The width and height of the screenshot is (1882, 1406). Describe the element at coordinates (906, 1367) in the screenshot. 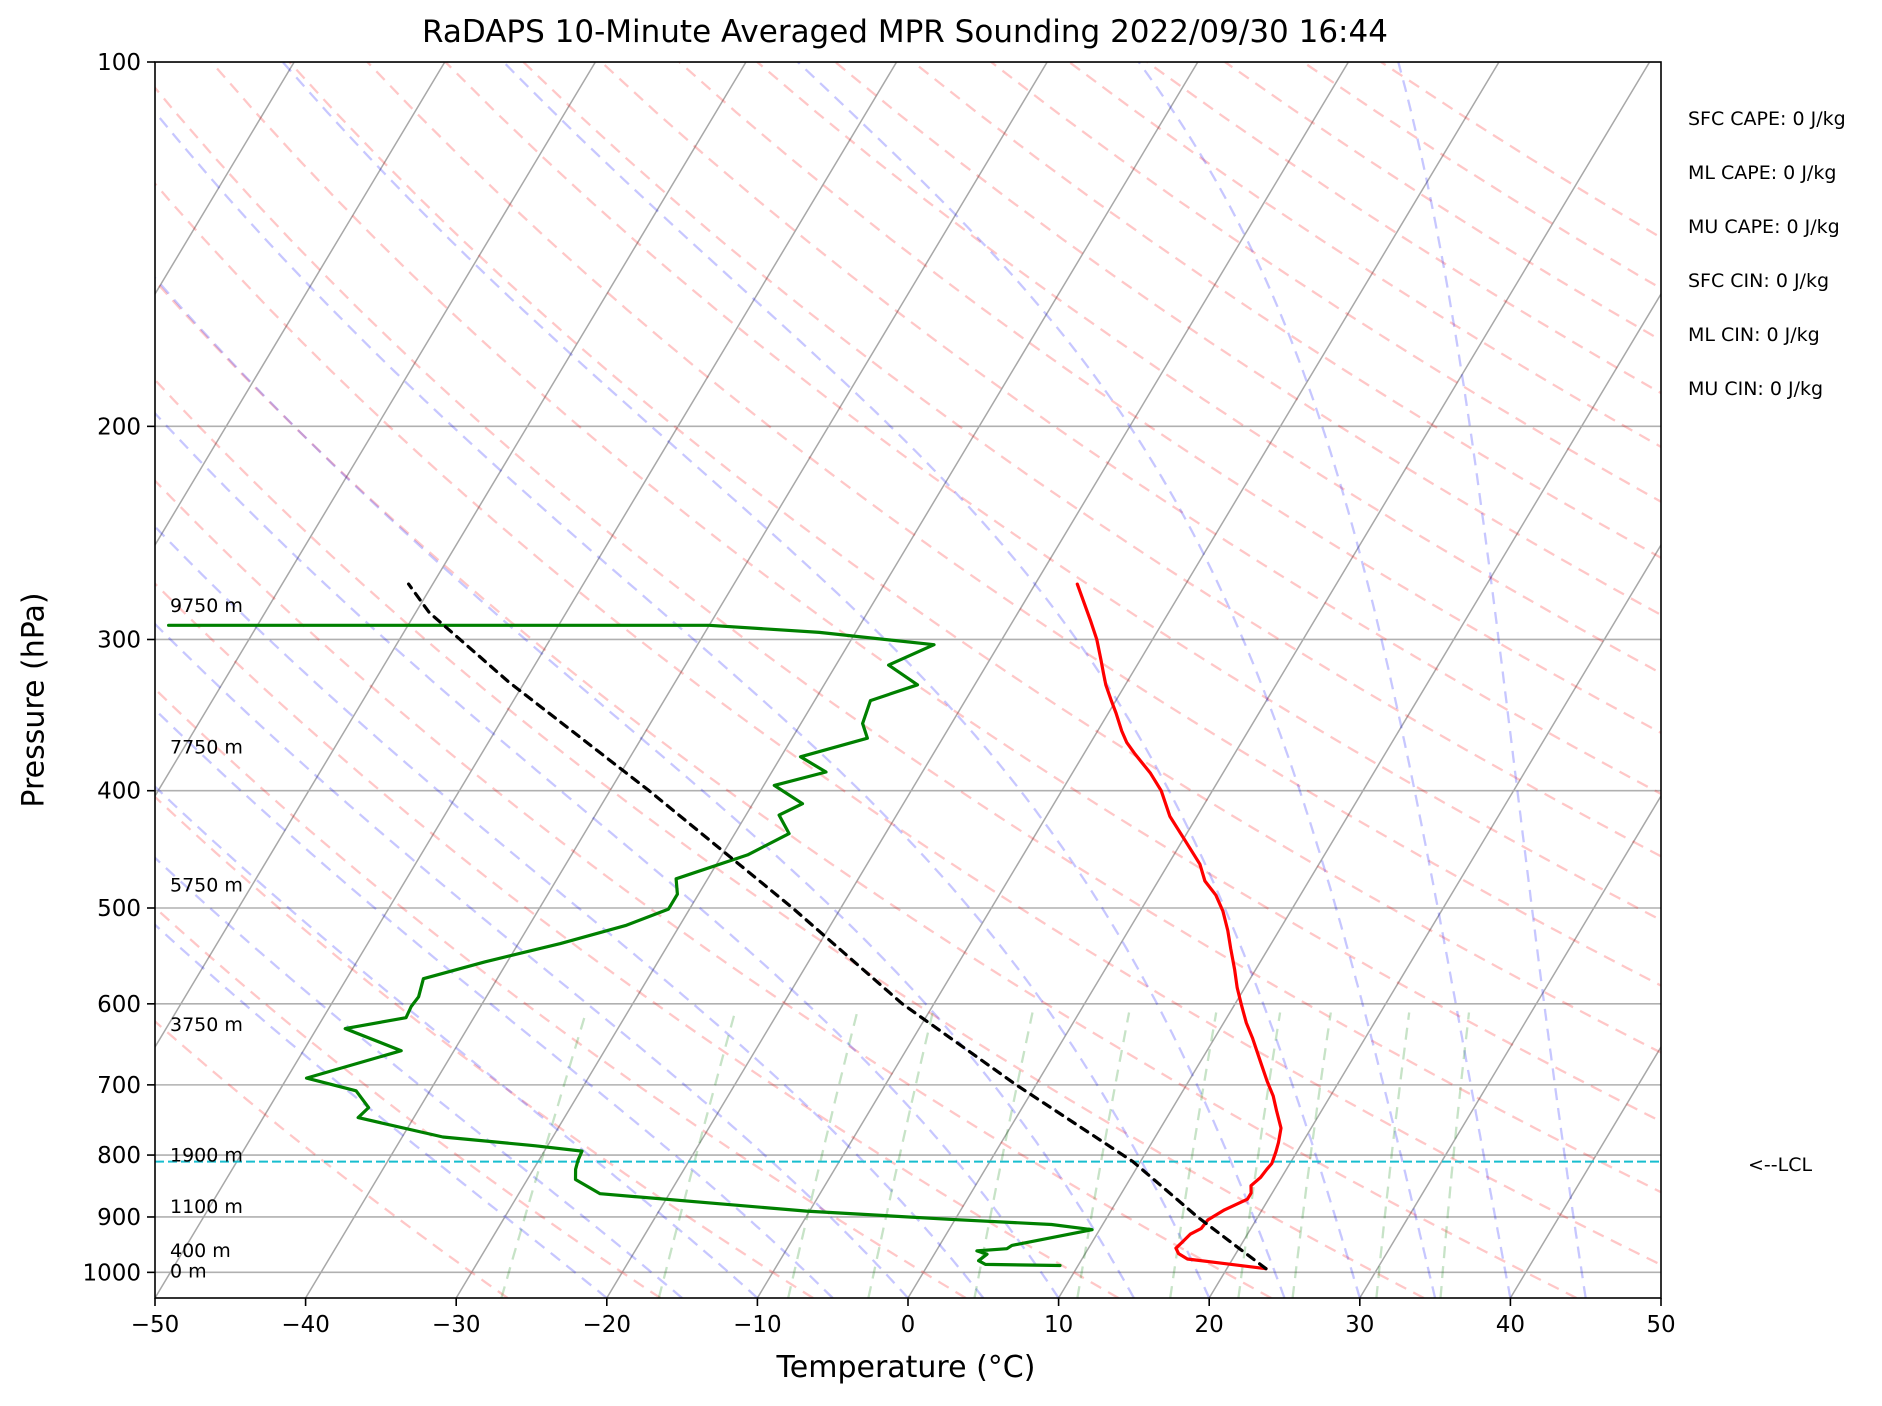

I see `x-axis-label: Temperature (°C)` at that location.